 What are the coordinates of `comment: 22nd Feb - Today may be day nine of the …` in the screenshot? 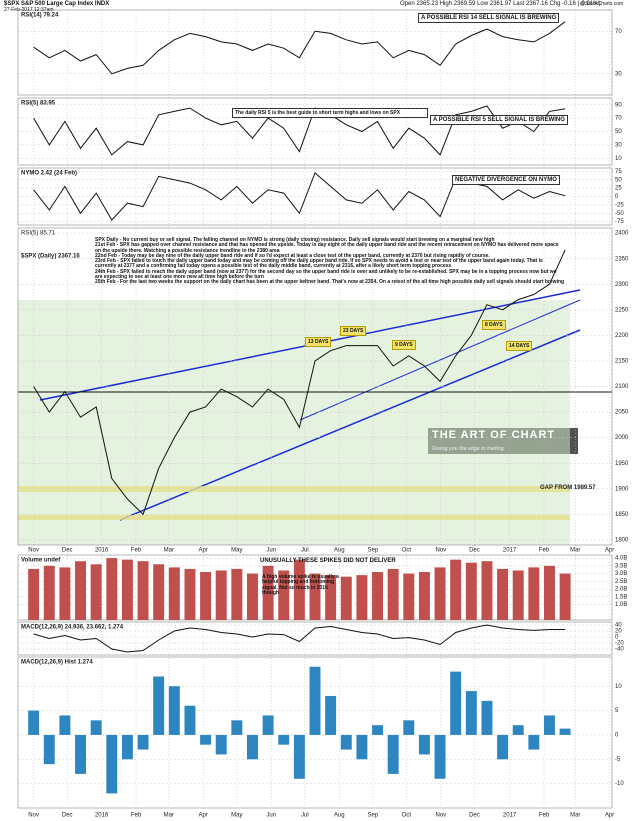 It's located at (292, 255).